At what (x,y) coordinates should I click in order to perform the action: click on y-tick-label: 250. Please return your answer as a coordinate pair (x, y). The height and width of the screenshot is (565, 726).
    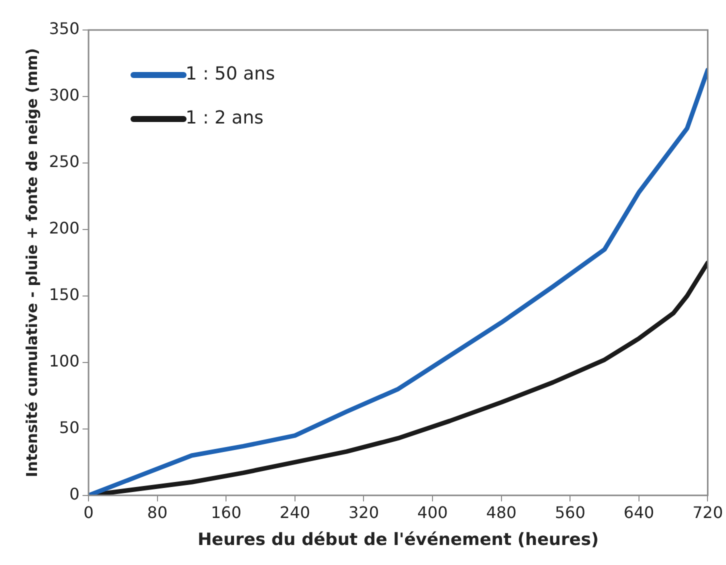
    Looking at the image, I should click on (64, 162).